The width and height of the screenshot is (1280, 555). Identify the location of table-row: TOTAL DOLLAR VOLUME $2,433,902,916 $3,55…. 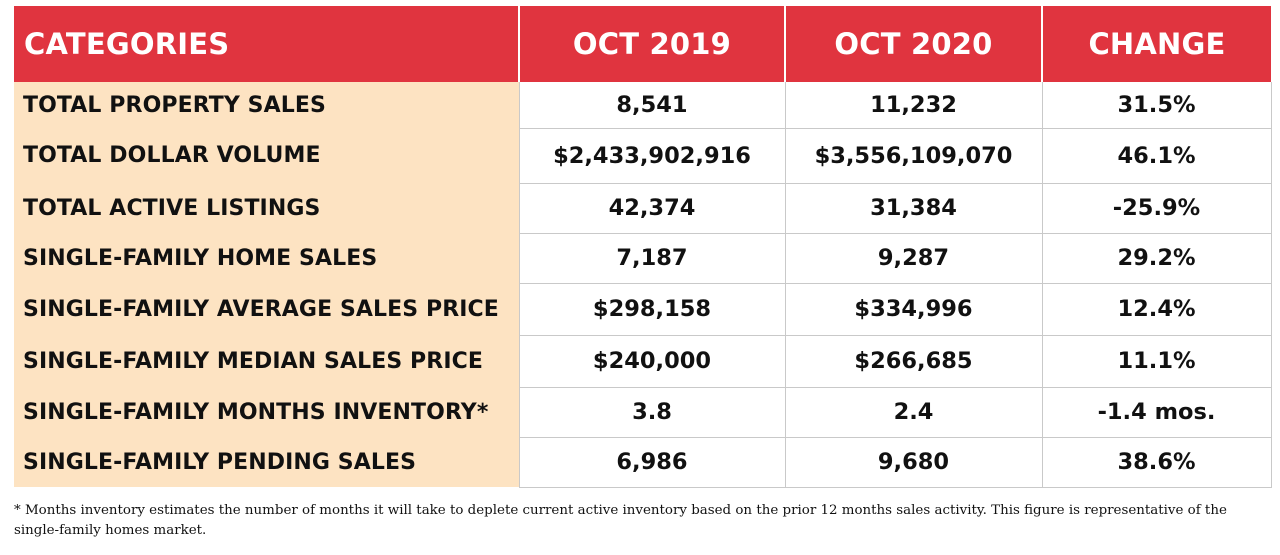
(643, 156).